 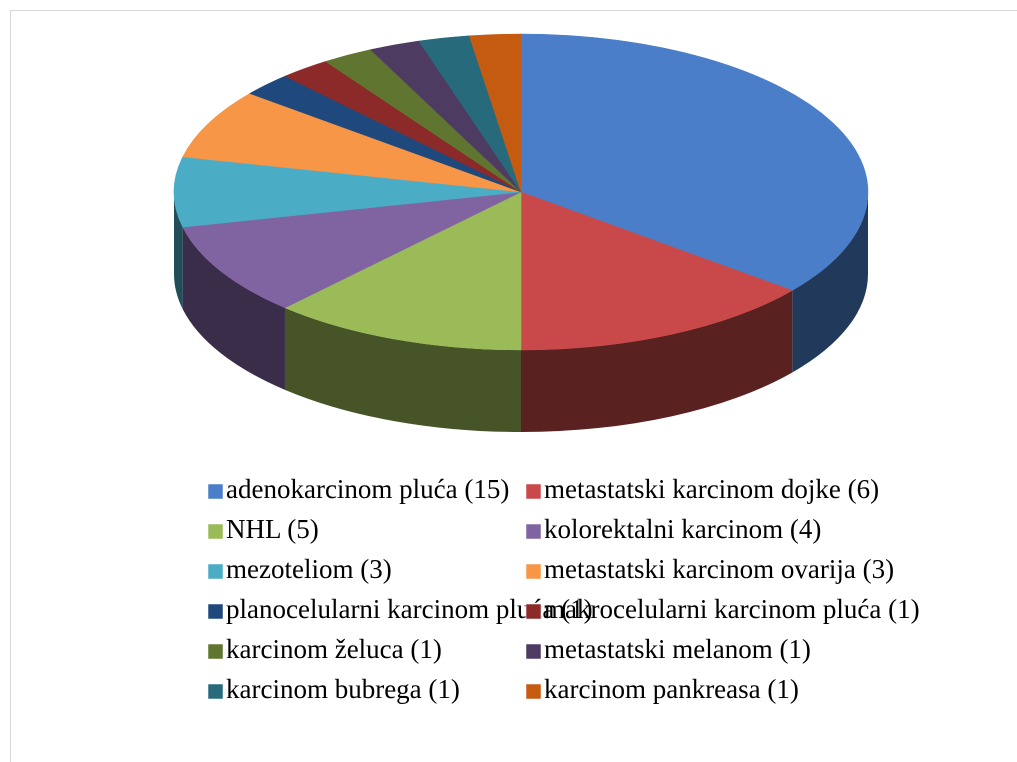 What do you see at coordinates (677, 649) in the screenshot?
I see `legend-label: metastatski melanom (1)` at bounding box center [677, 649].